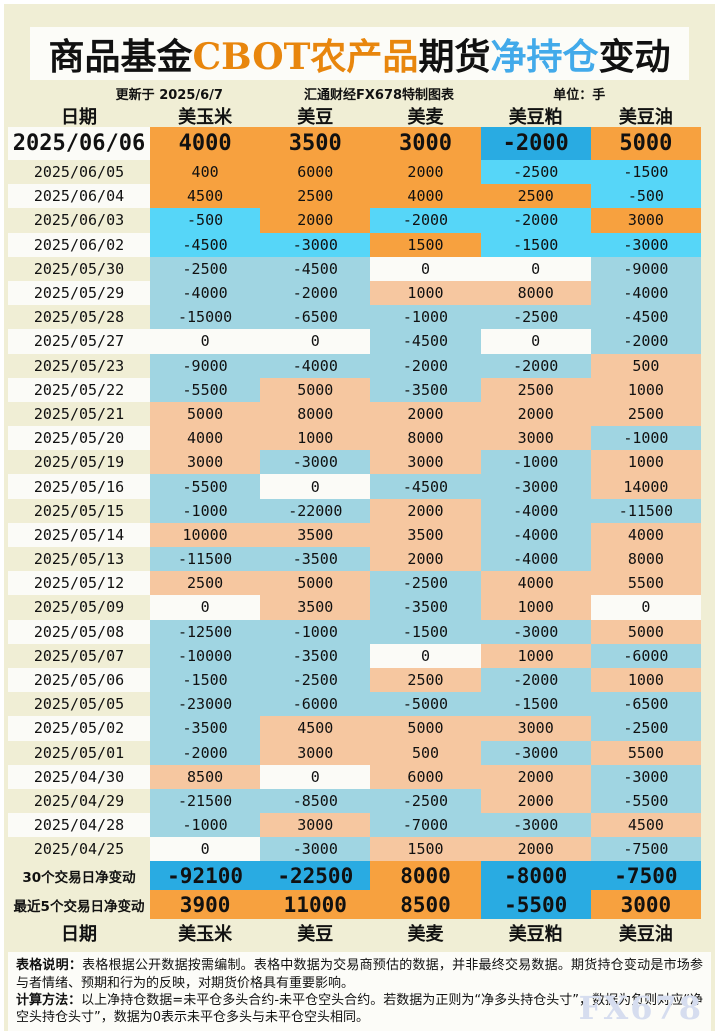 This screenshot has height=1035, width=719. Describe the element at coordinates (354, 244) in the screenshot. I see `table-row: 2025/06/02 -4500 -3000 1500 -1500 -3000` at that location.